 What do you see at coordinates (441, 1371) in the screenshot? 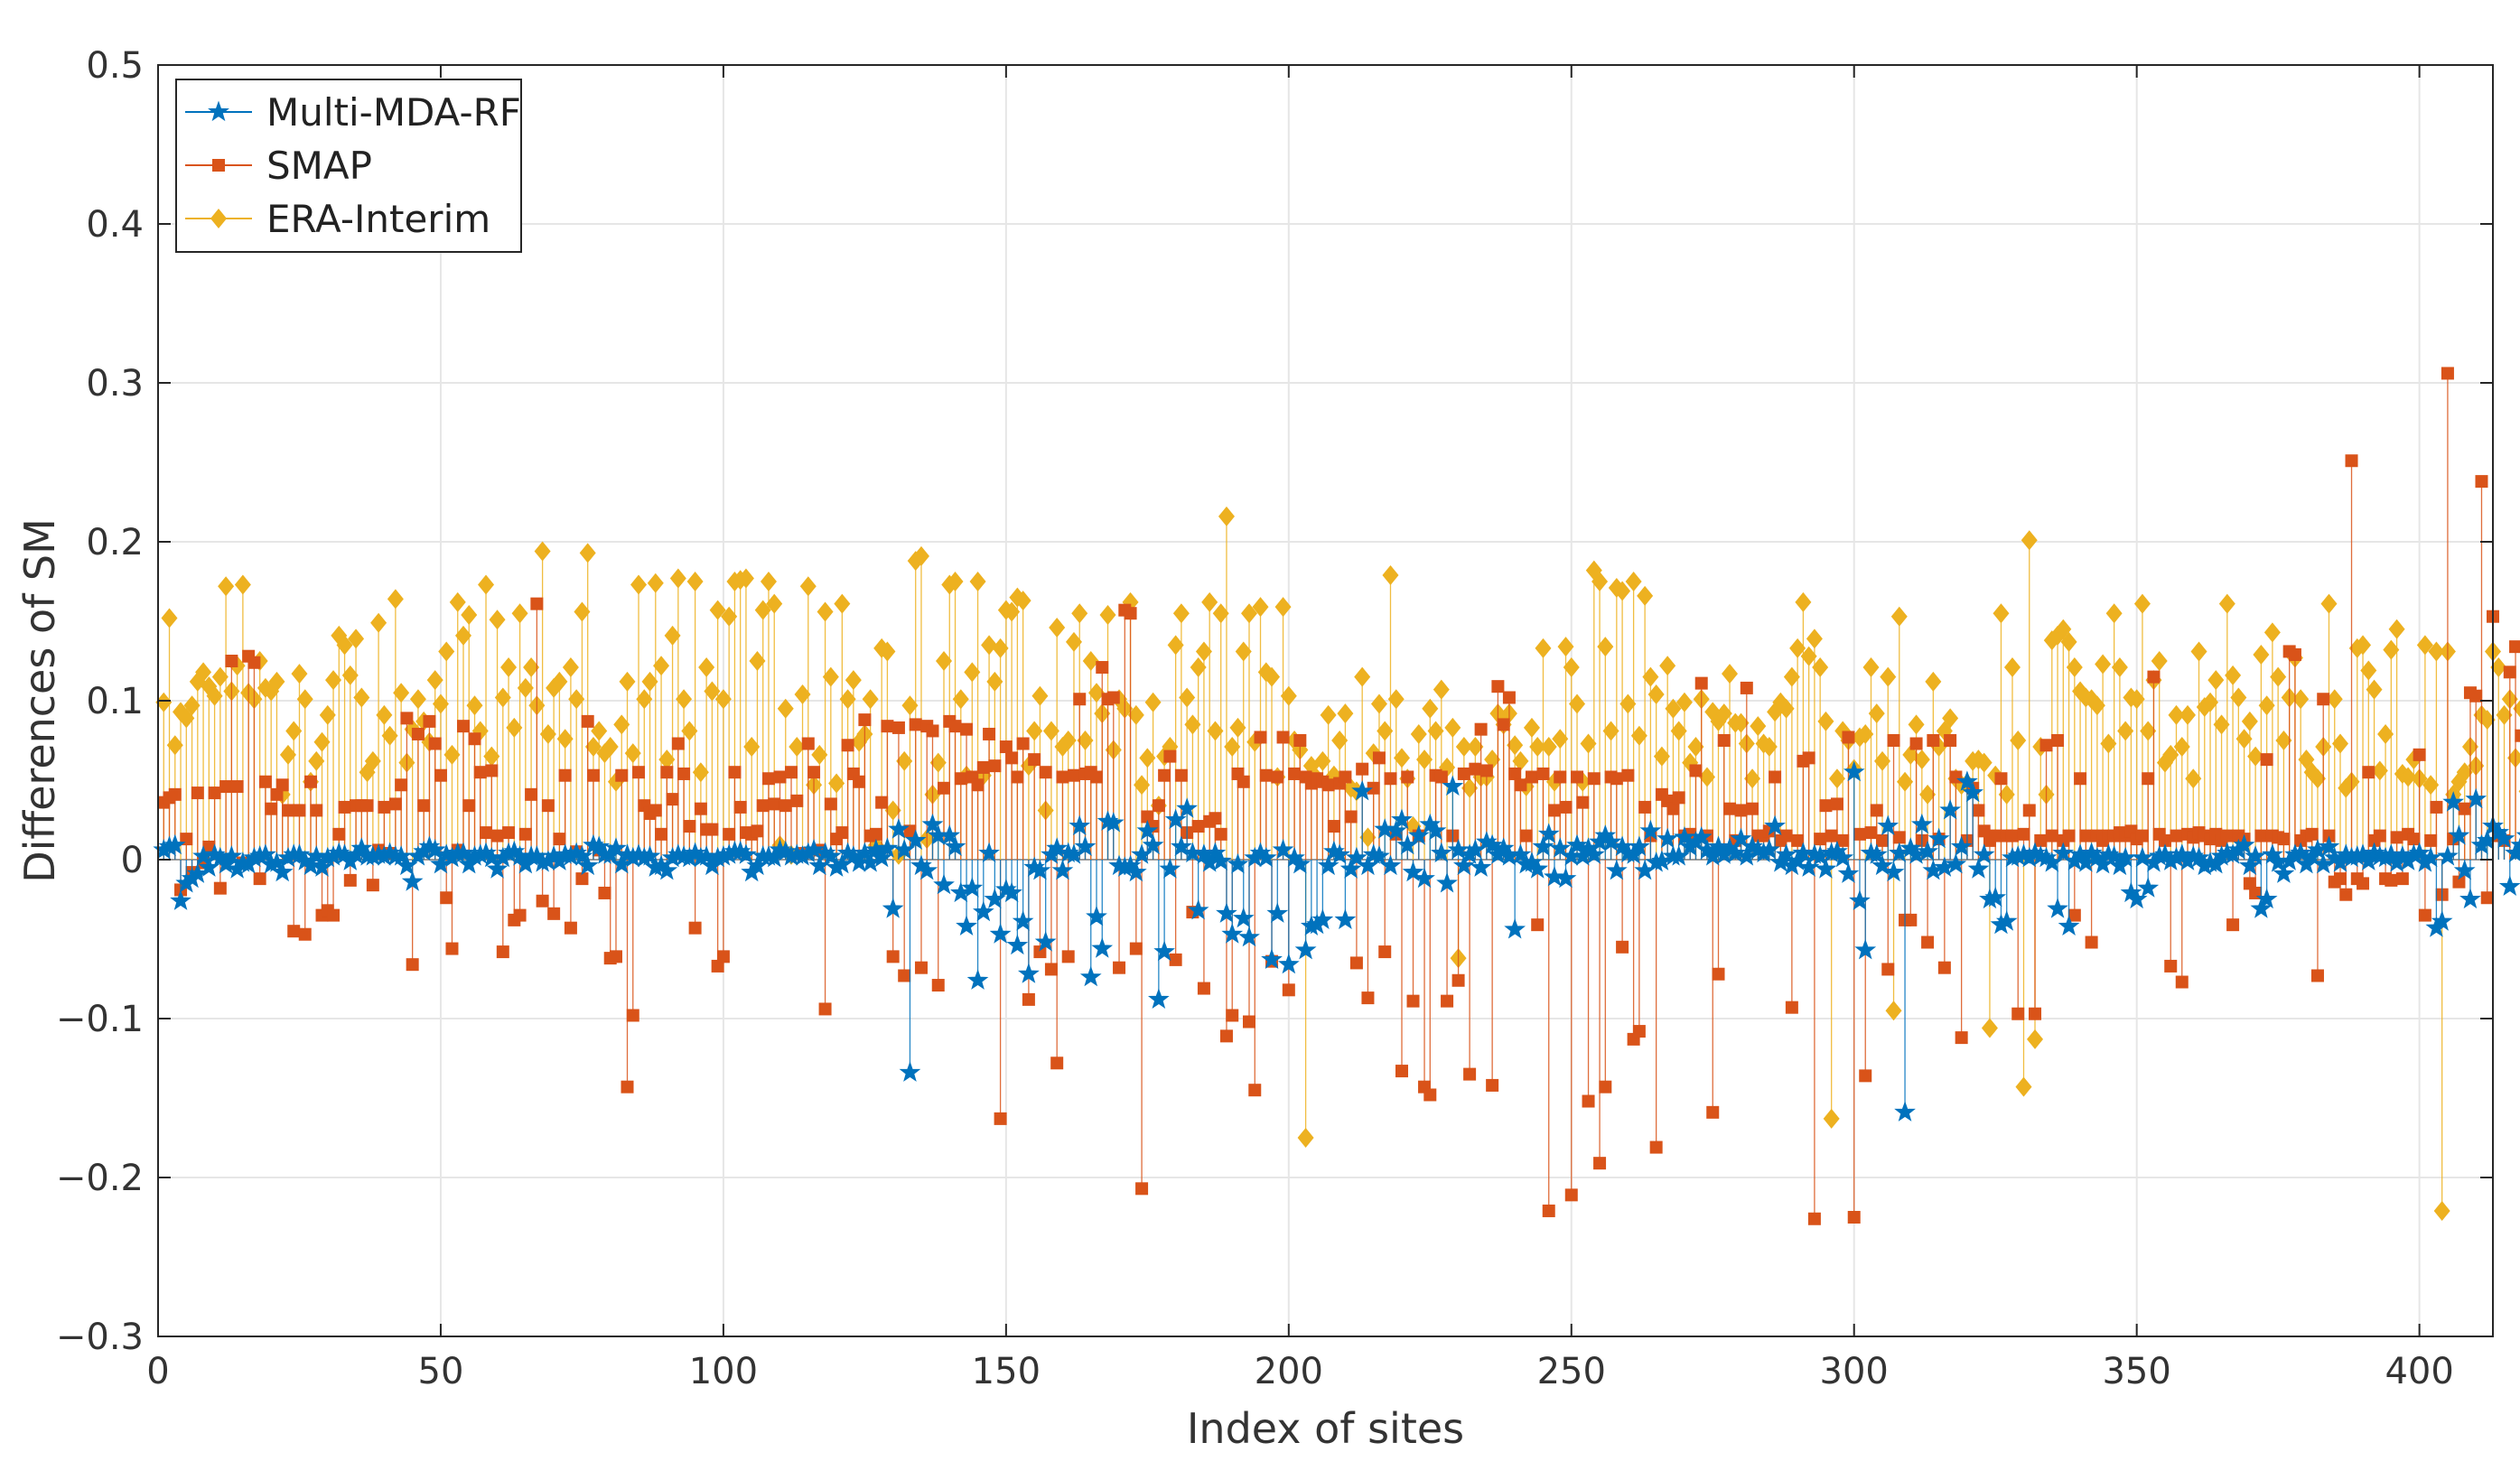
I see `x-tick-label: 50` at bounding box center [441, 1371].